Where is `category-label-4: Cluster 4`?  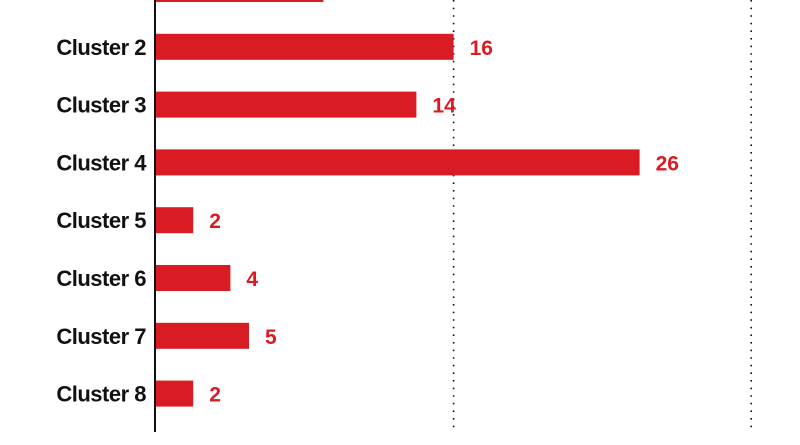
category-label-4: Cluster 4 is located at coordinates (101, 162).